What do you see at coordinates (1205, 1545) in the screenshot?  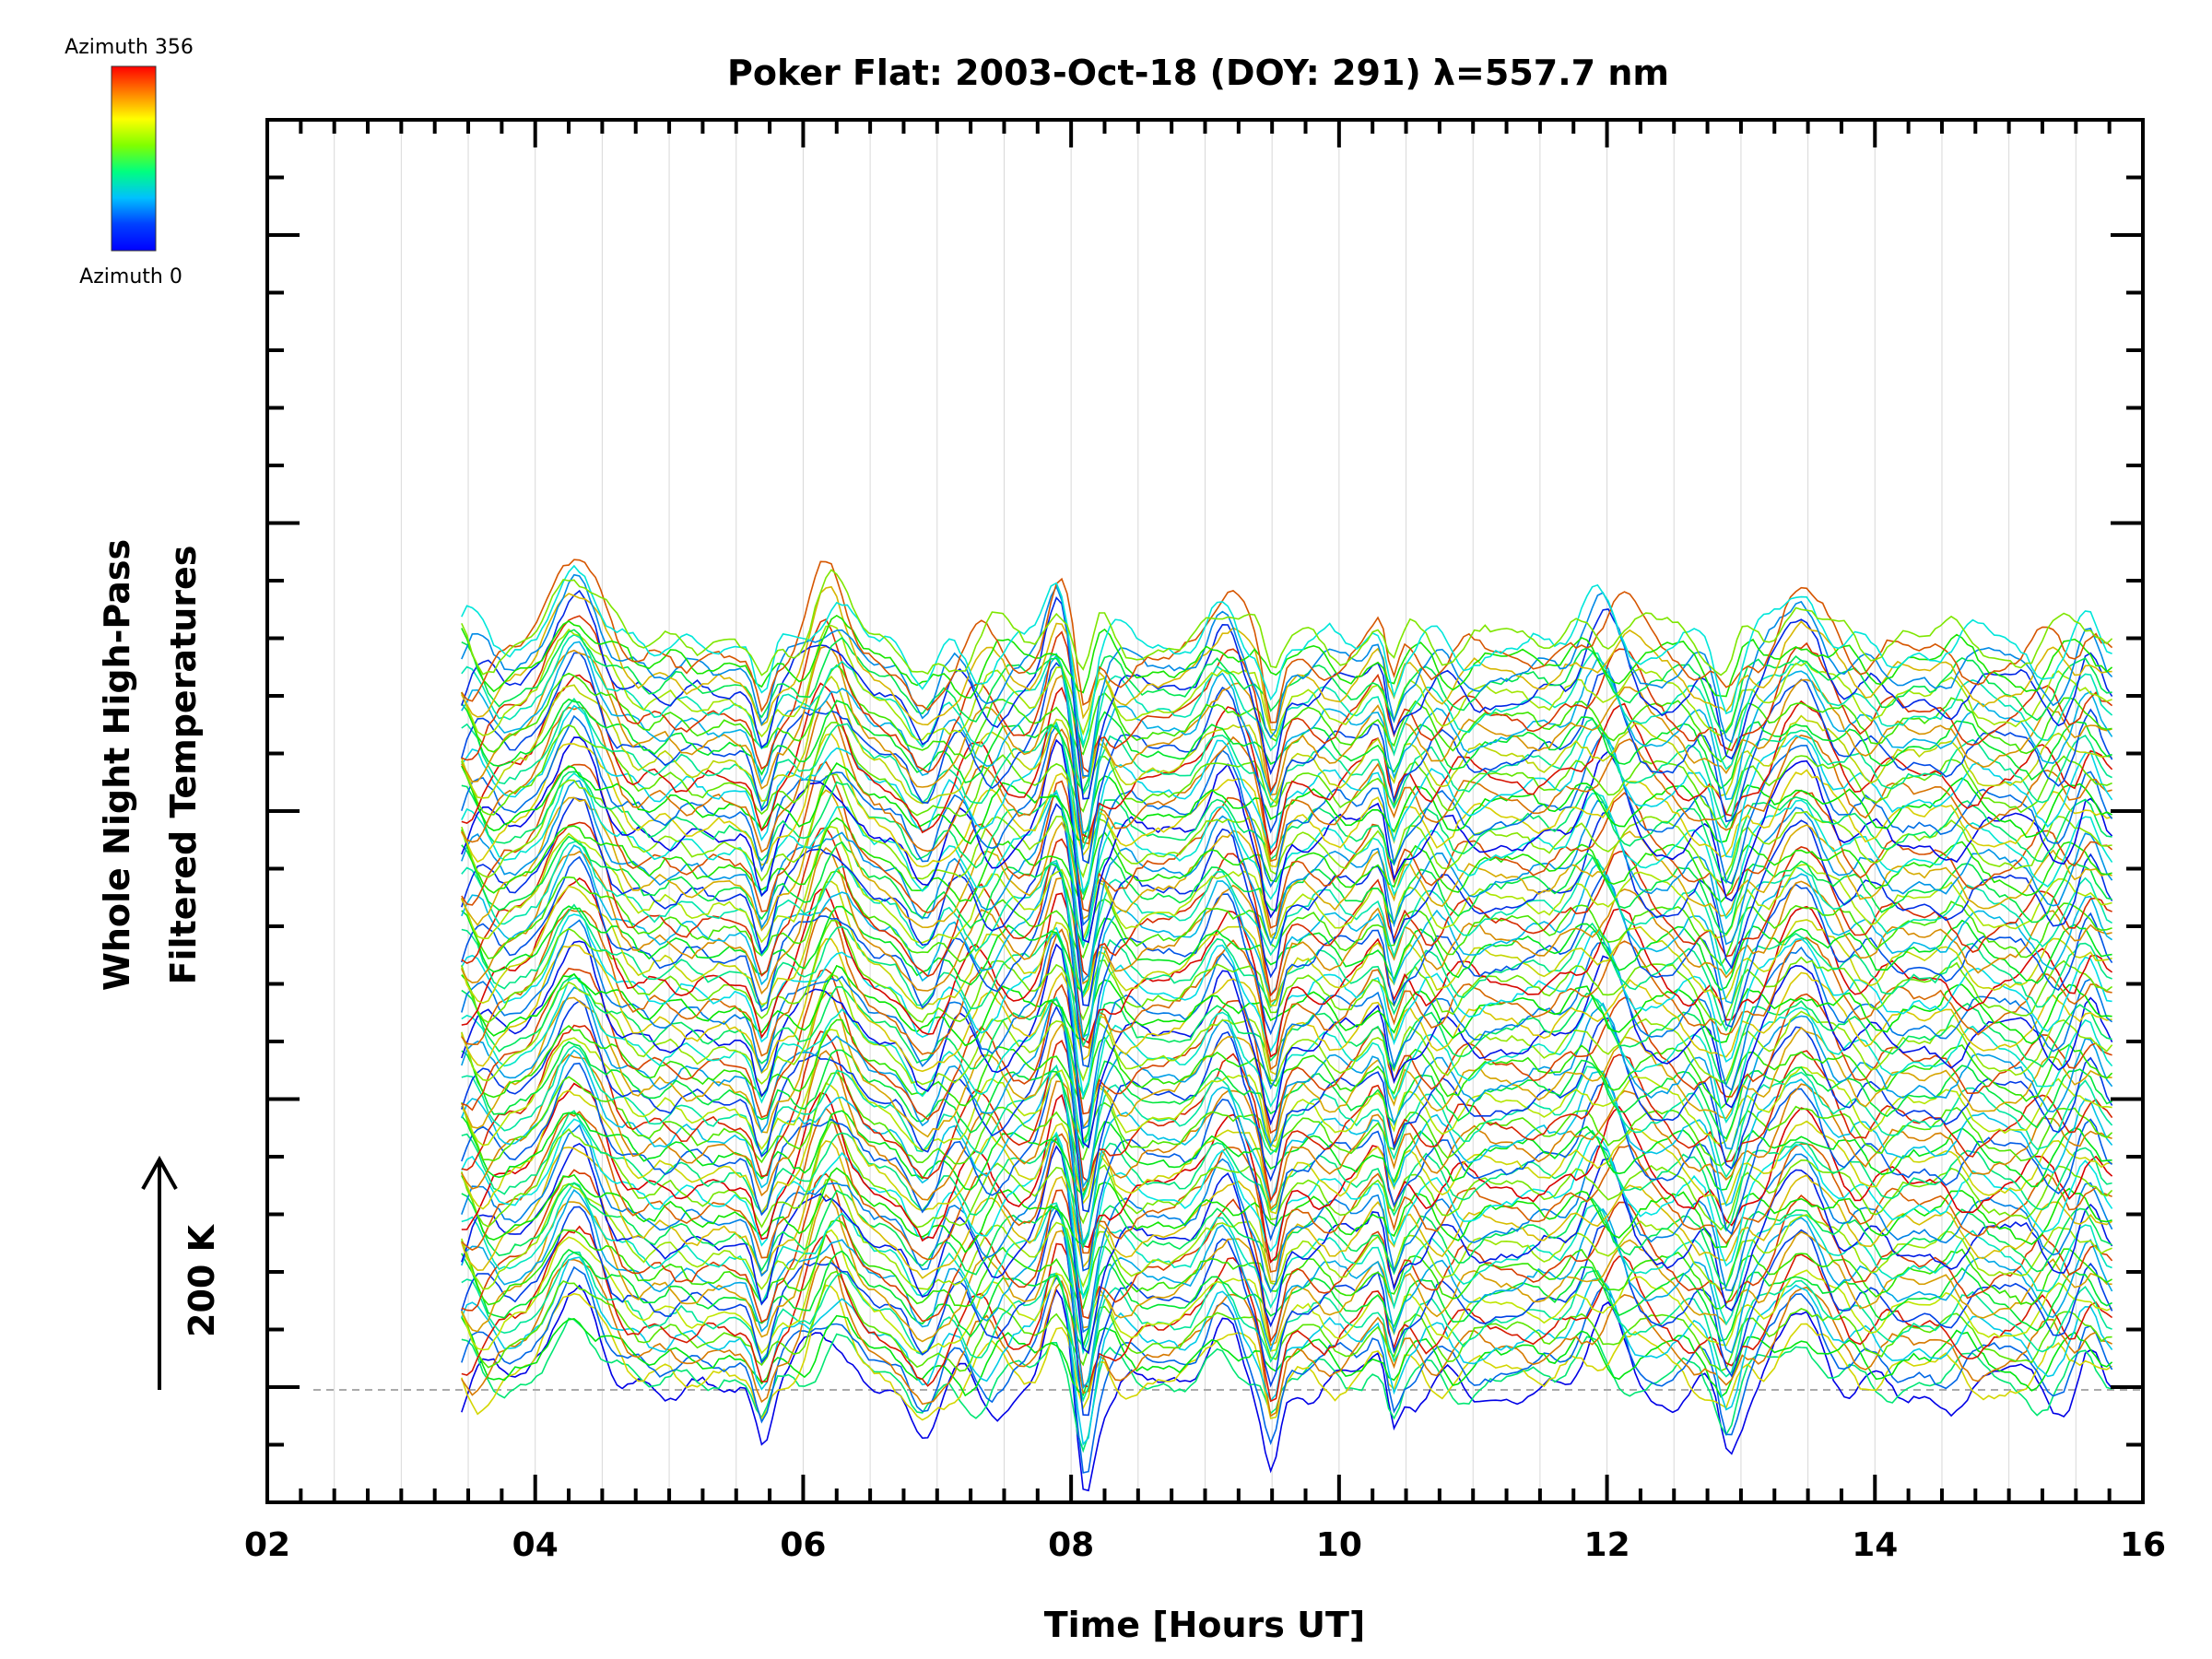 I see `x-tick-labels: 02 04 06 08 10 12 14 16` at bounding box center [1205, 1545].